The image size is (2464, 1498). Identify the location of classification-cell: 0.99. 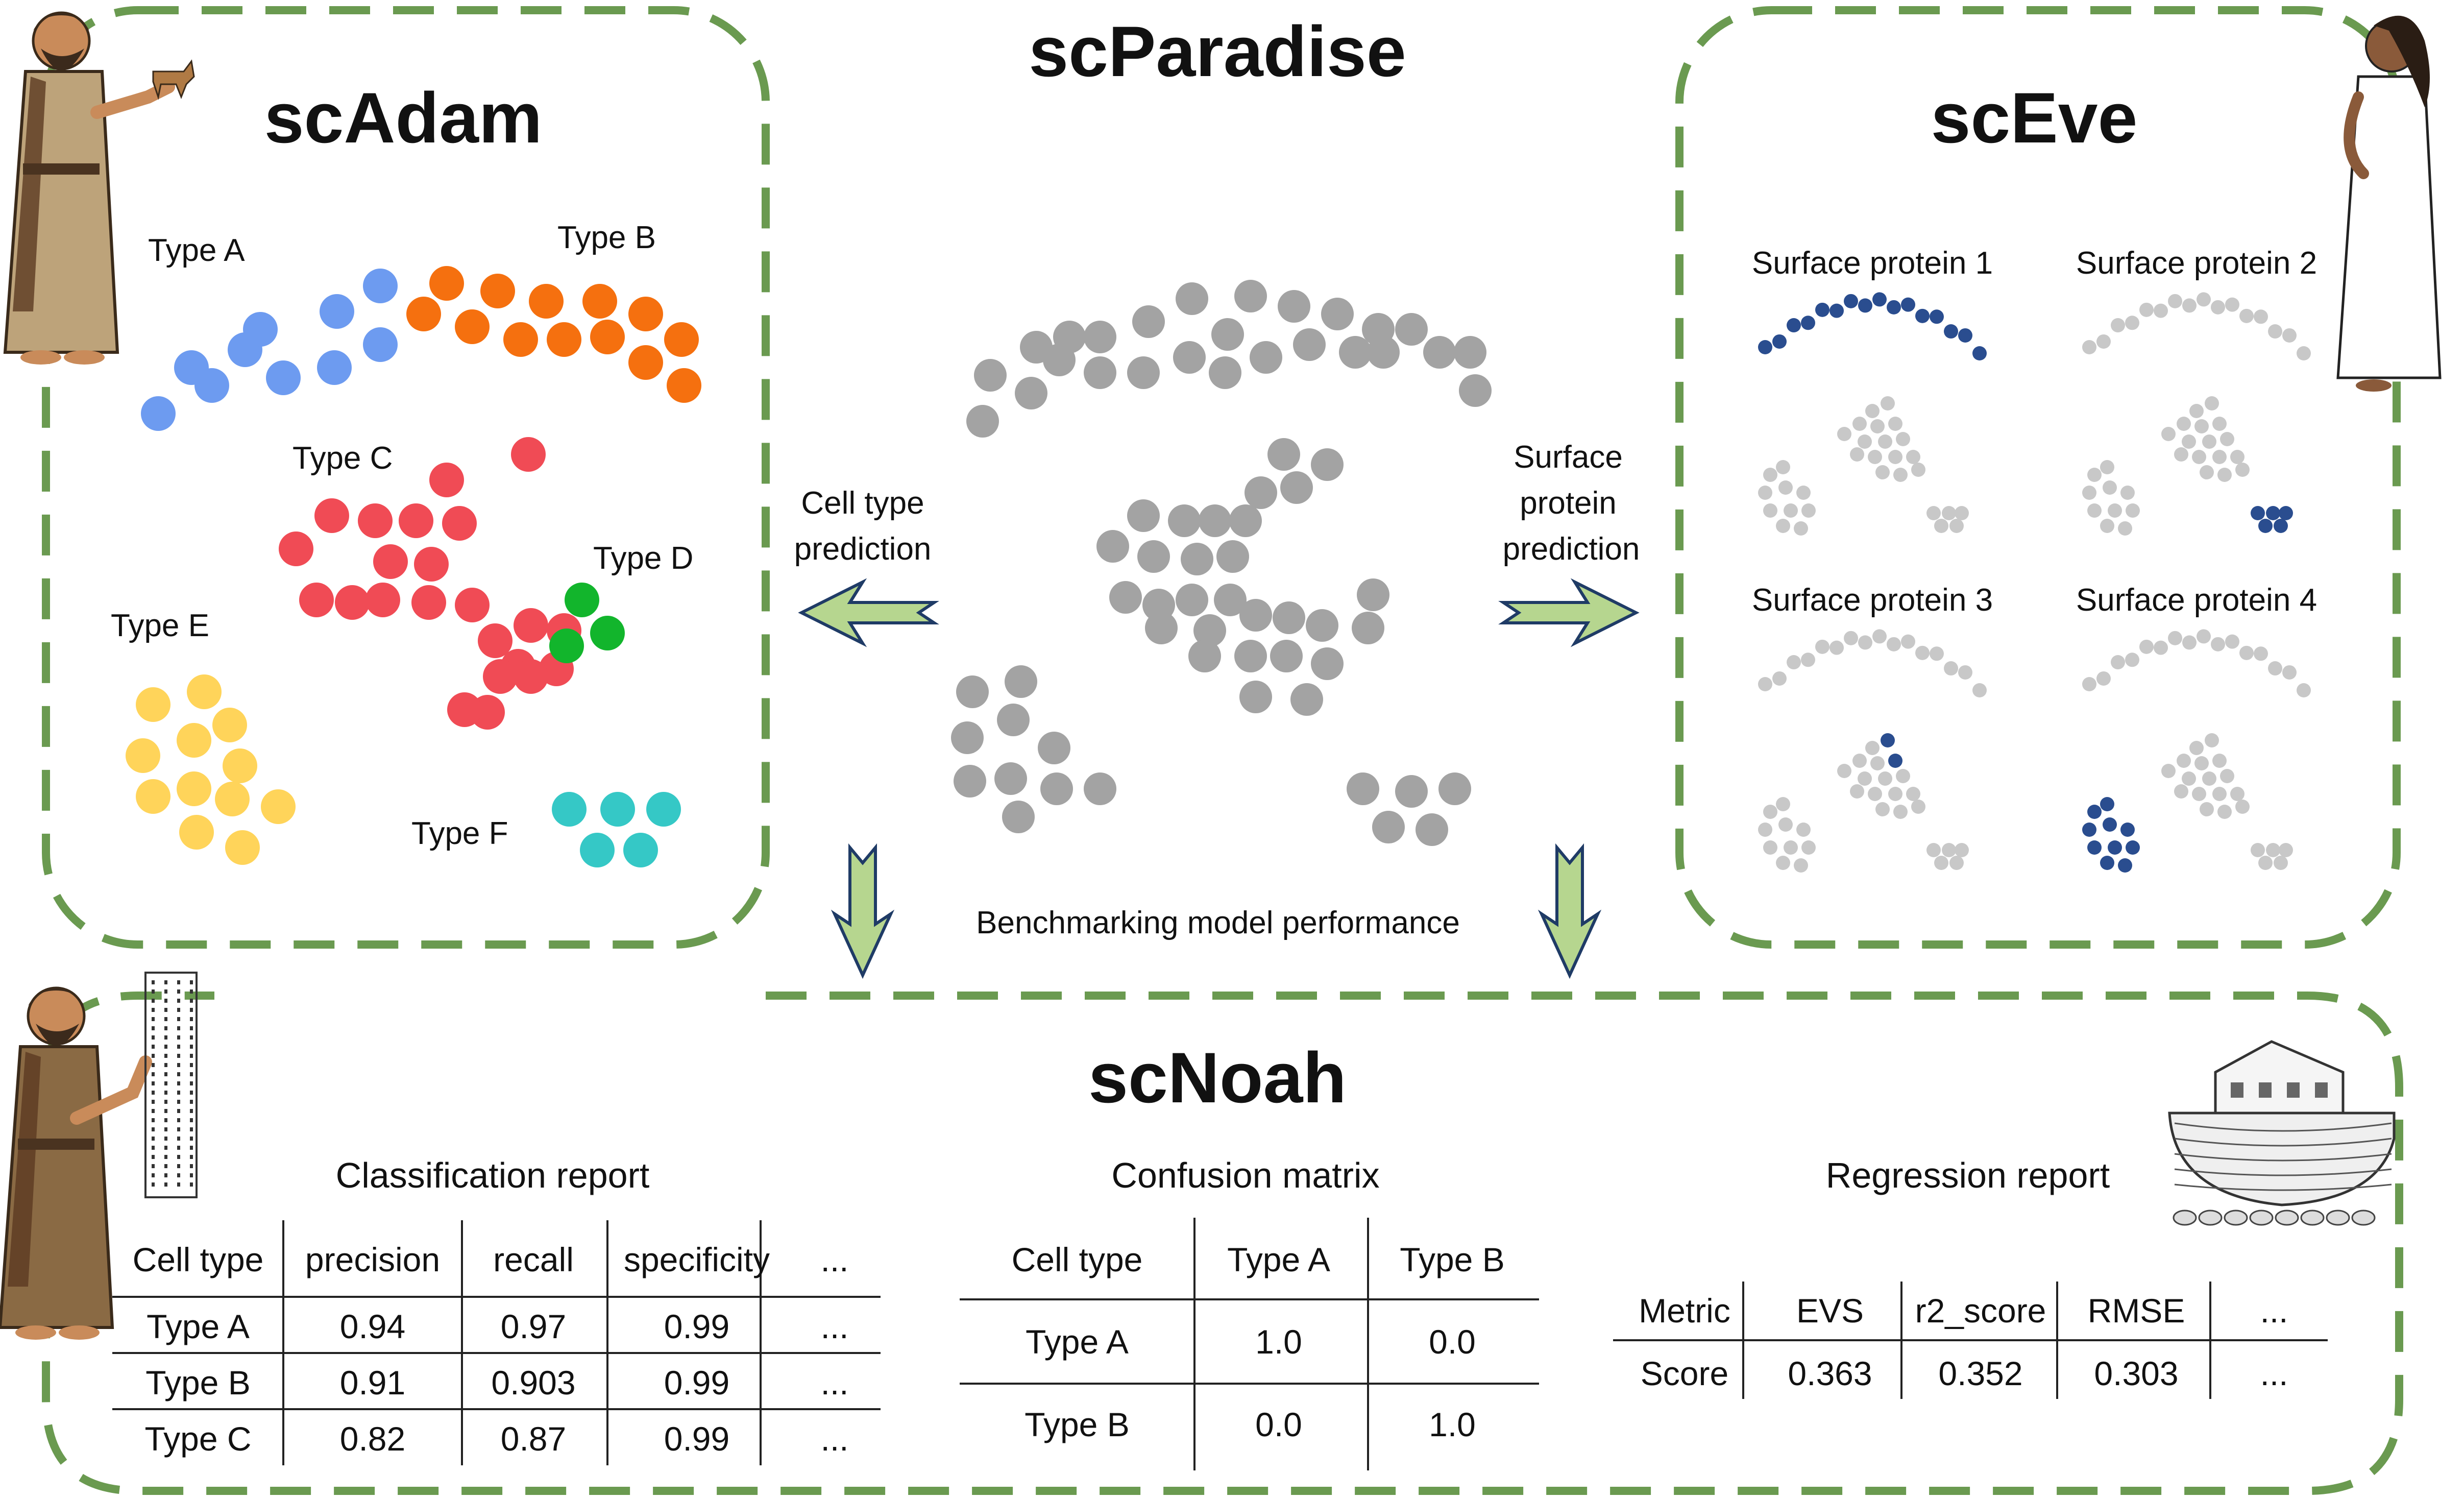
(697, 1439).